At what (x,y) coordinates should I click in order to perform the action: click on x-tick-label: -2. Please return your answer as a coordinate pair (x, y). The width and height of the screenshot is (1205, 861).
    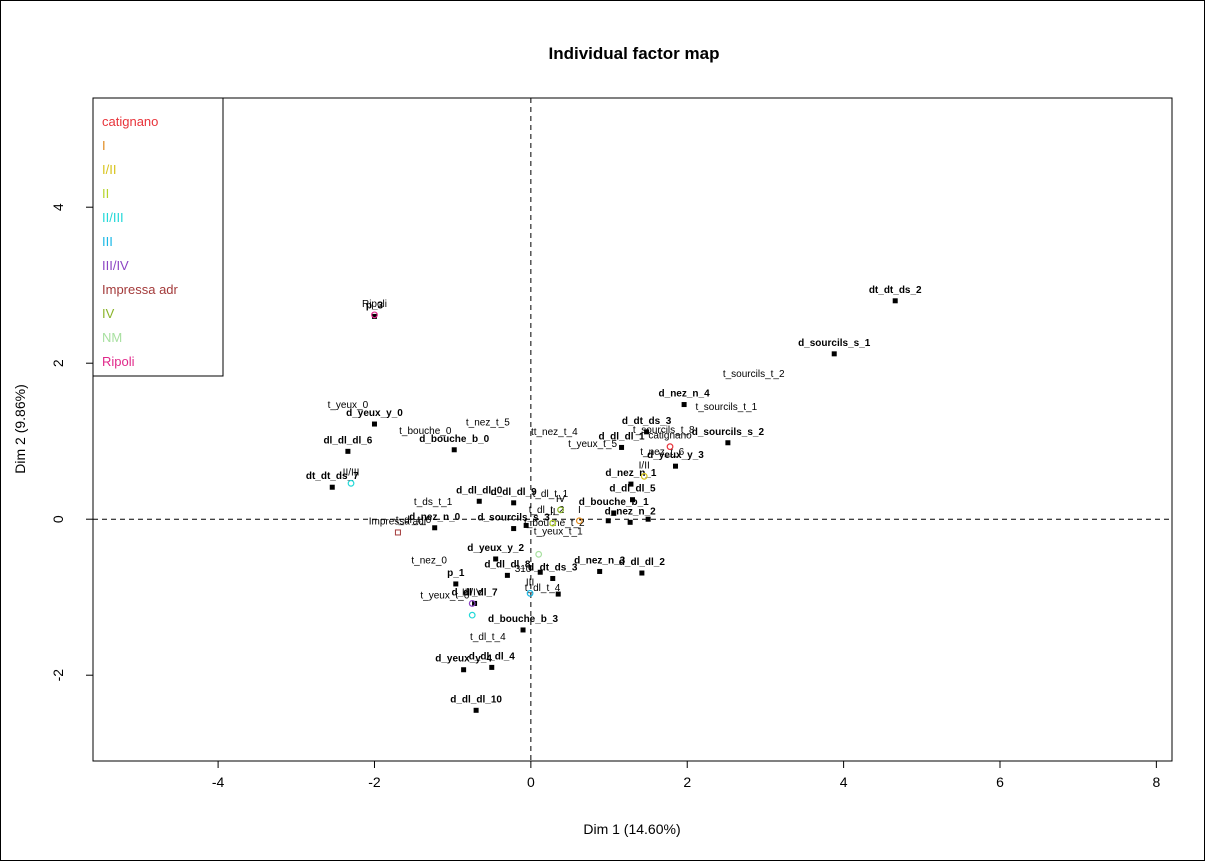
    Looking at the image, I should click on (374, 782).